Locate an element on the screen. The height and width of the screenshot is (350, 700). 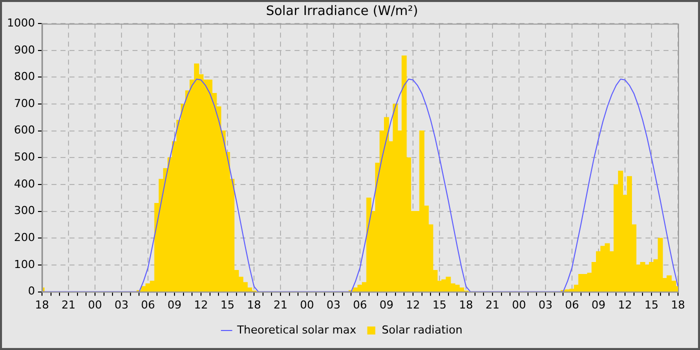
y-tick-label: 0 is located at coordinates (31, 291).